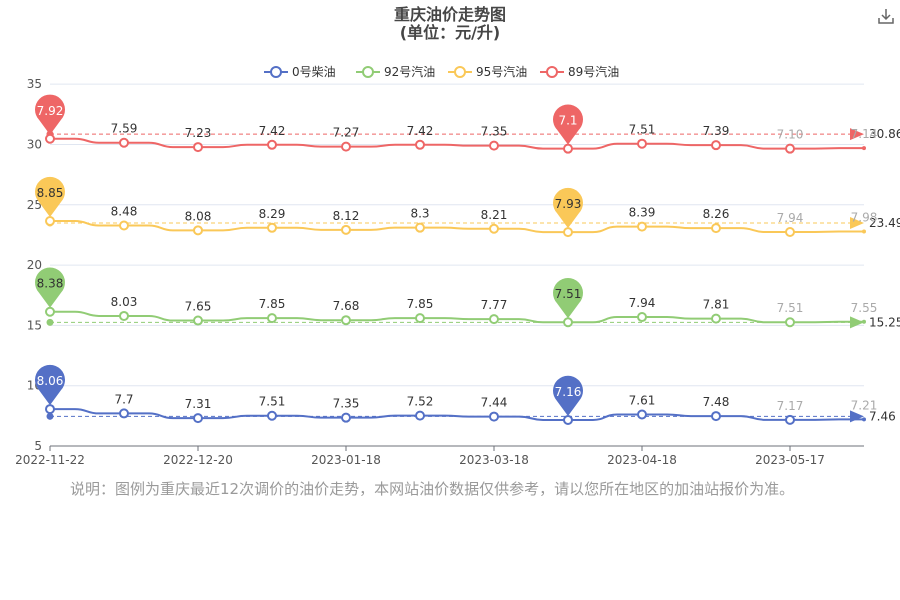  Describe the element at coordinates (568, 294) in the screenshot. I see `min-pin-label: 7.51` at that location.